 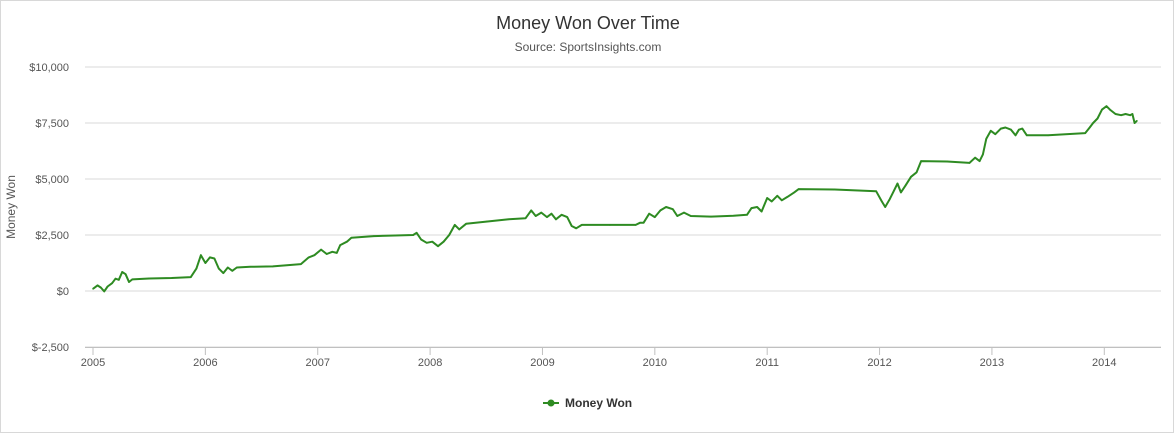 What do you see at coordinates (587, 403) in the screenshot?
I see `legend: Money Won` at bounding box center [587, 403].